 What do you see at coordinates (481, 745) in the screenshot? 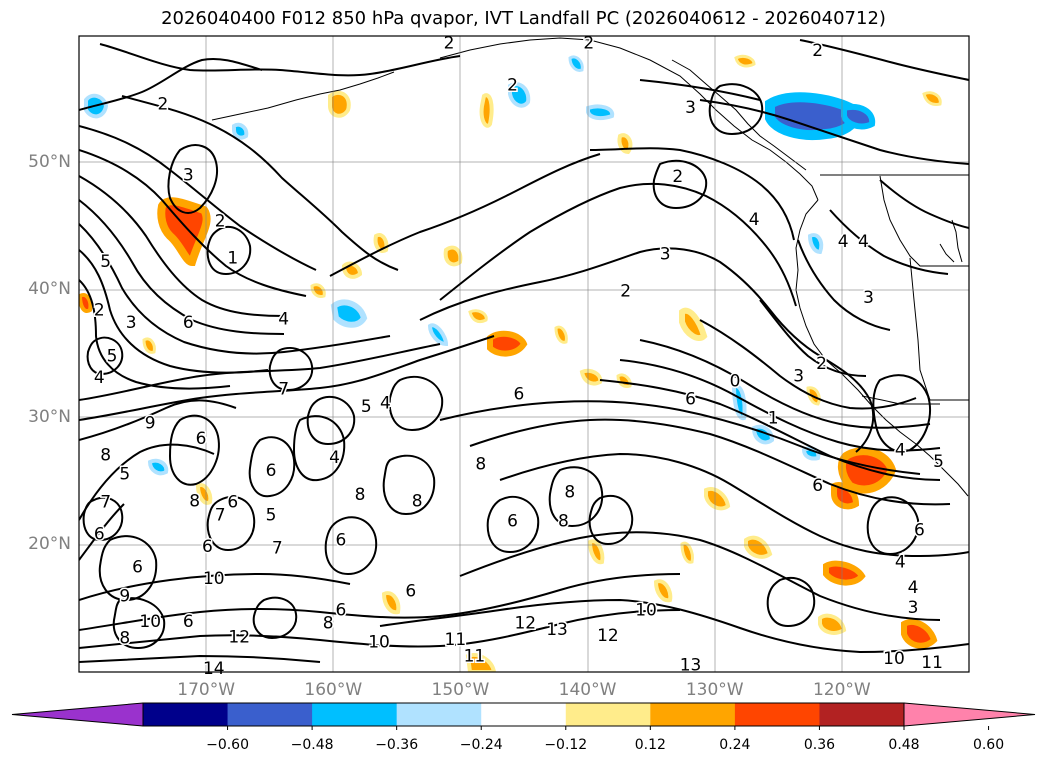
I see `colorbar-tick-label: −0.24` at bounding box center [481, 745].